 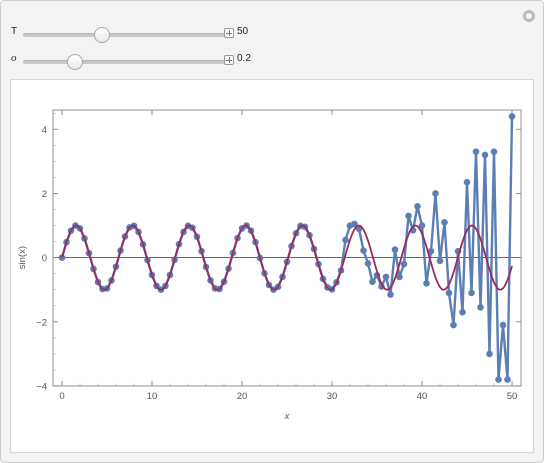 I want to click on omega-control: ο 0.2, so click(x=161, y=61).